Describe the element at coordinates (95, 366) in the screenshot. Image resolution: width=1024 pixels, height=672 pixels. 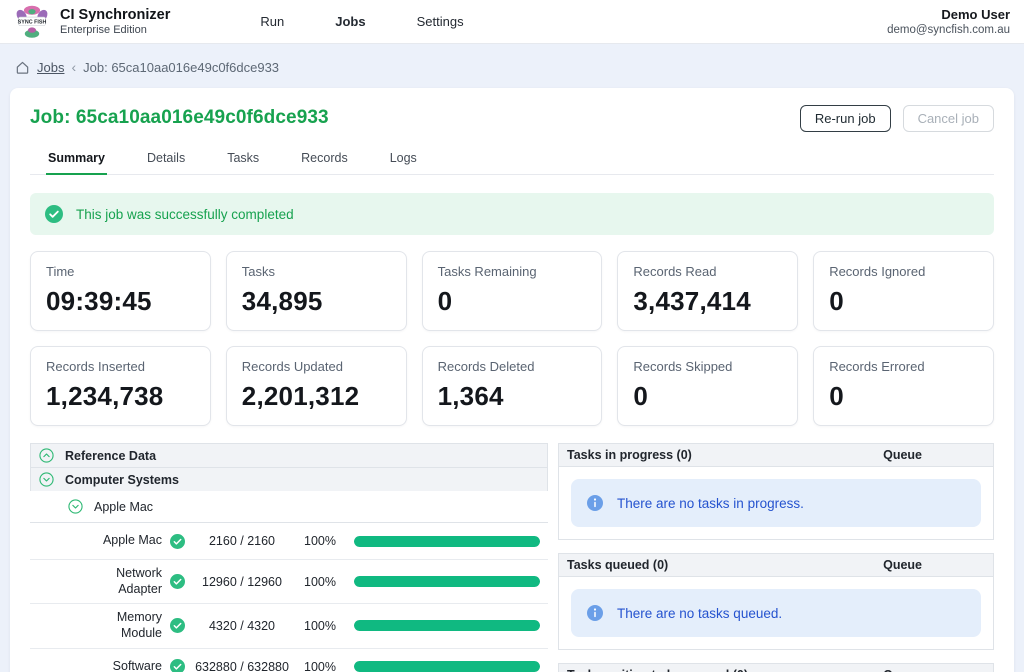
I see `stat-label: Records Inserted` at that location.